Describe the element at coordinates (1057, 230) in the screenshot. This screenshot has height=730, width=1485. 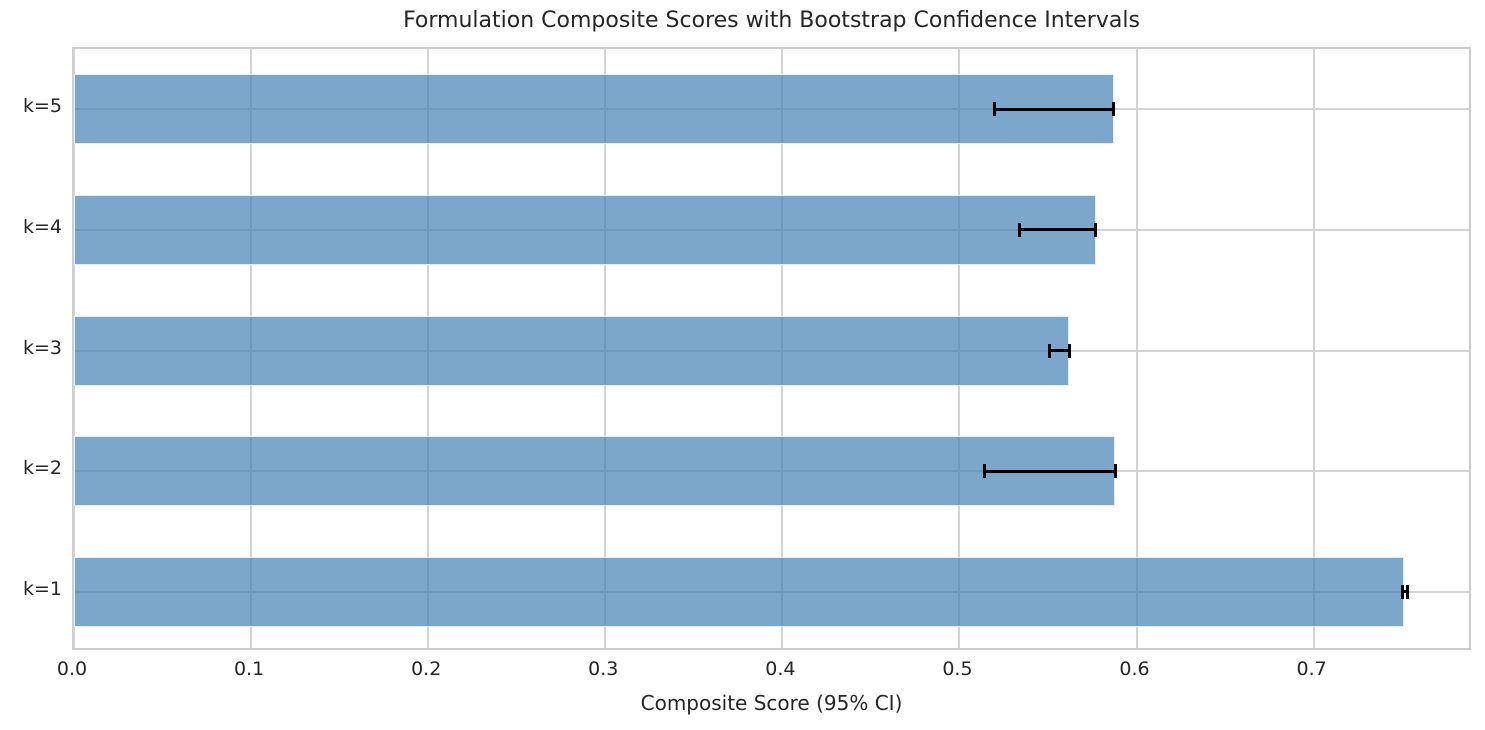
I see `error-bar-k=4` at that location.